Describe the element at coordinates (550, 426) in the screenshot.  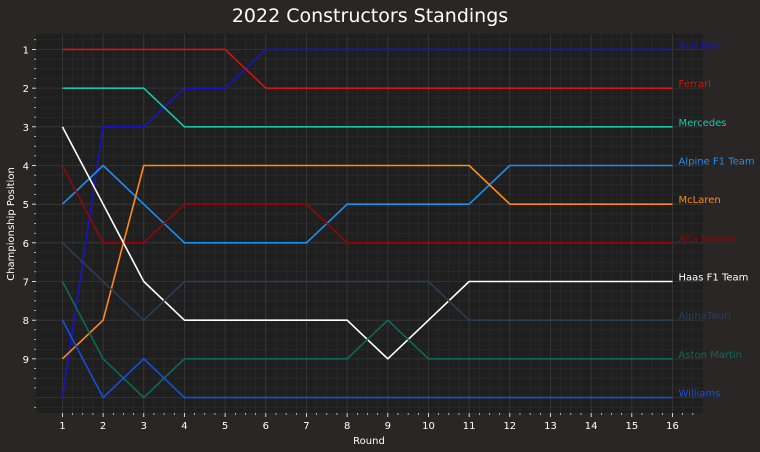
I see `x-tick-label: 13` at that location.